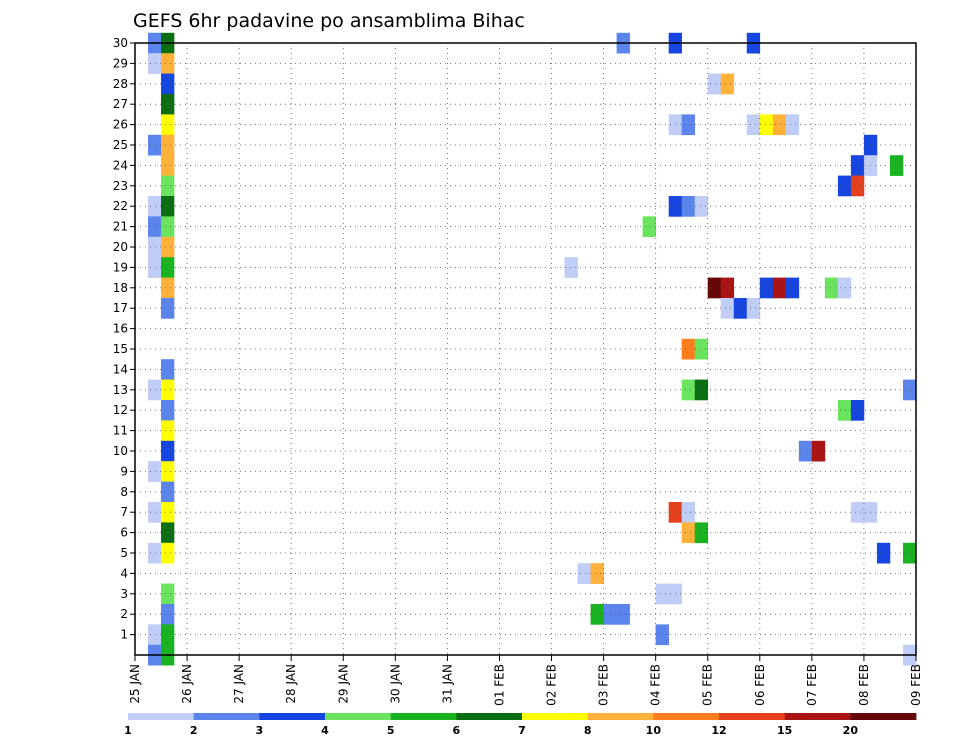 The height and width of the screenshot is (747, 960). Describe the element at coordinates (124, 594) in the screenshot. I see `y-tick-label: 3` at that location.